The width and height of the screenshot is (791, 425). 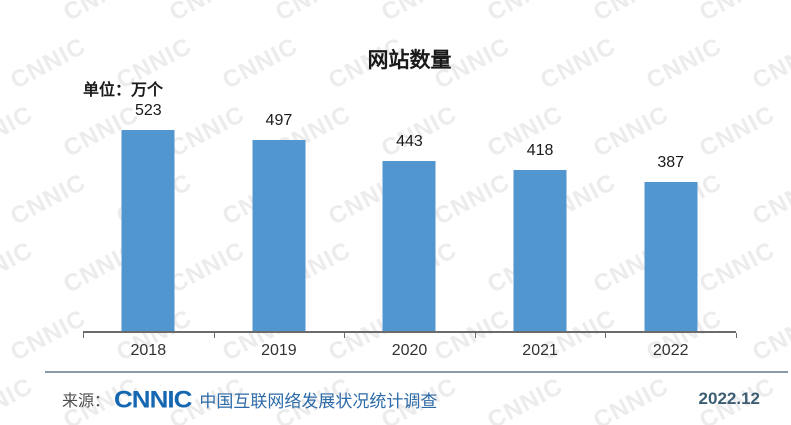 I want to click on chart-title: 网站数量, so click(x=409, y=60).